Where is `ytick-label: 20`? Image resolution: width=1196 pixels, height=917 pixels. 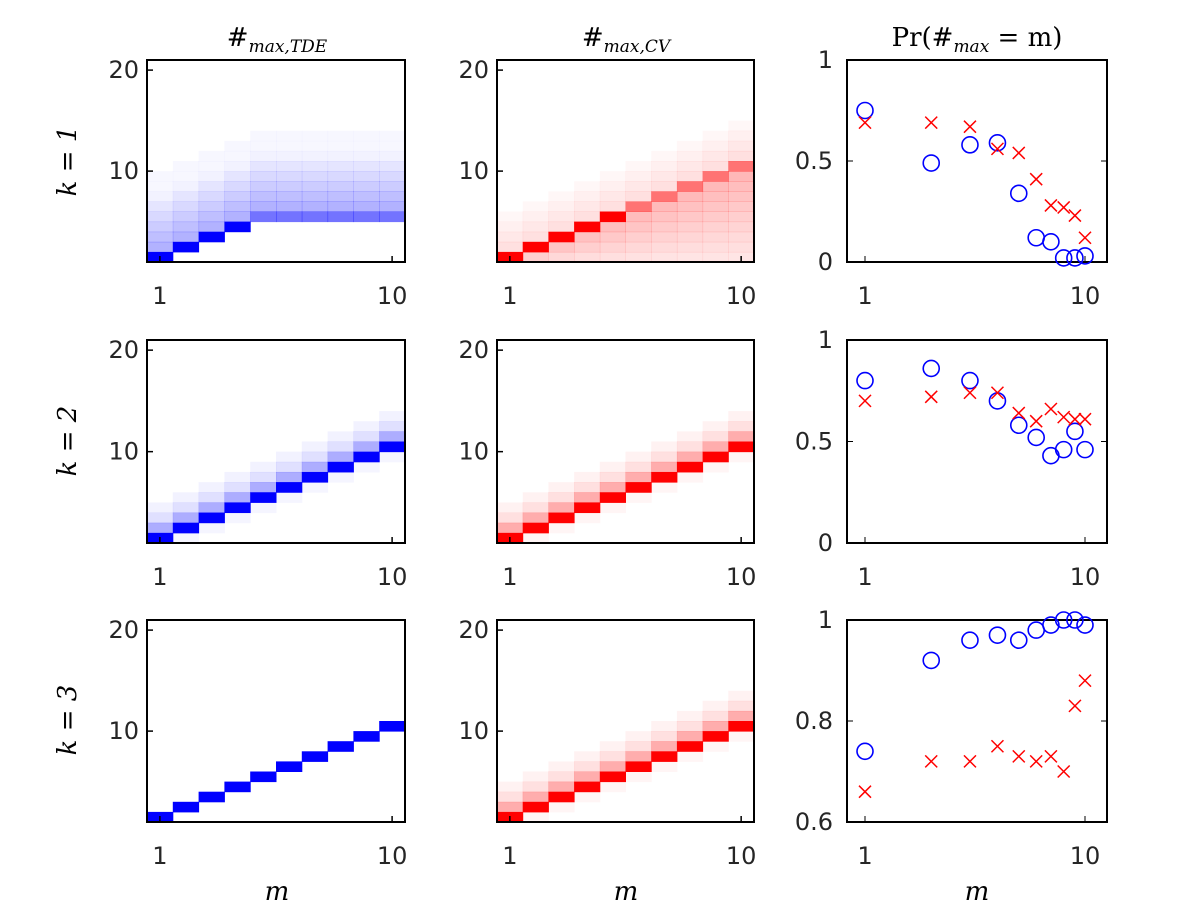 ytick-label: 20 is located at coordinates (473, 630).